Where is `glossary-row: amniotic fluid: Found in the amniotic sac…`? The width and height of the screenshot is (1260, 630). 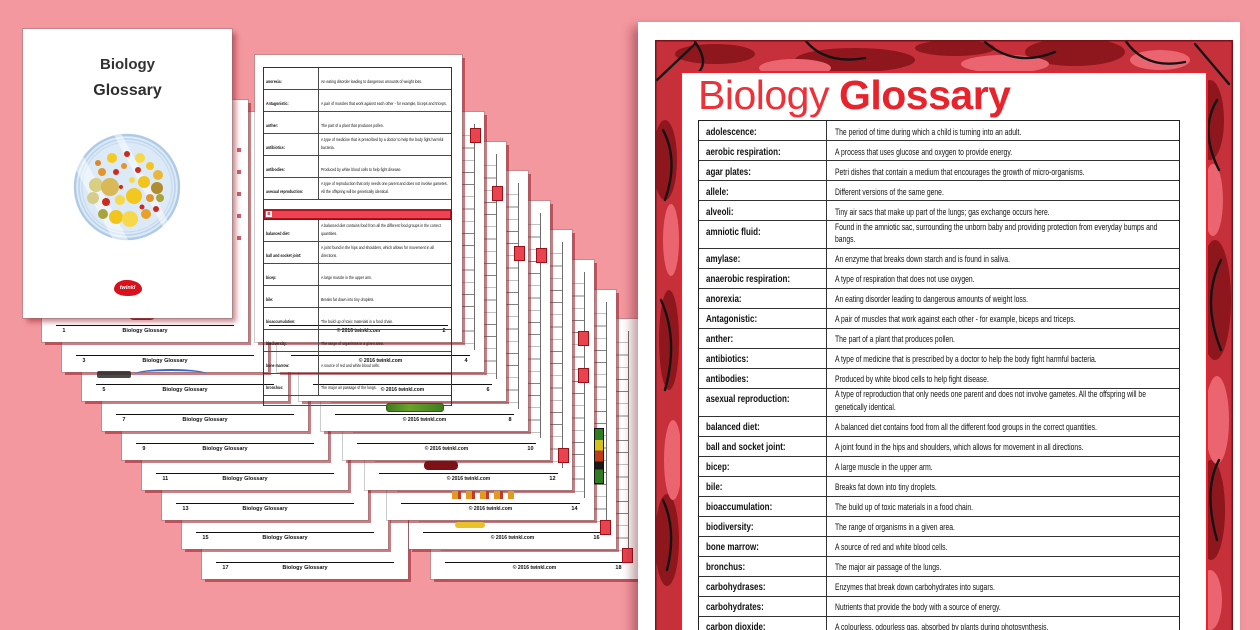
glossary-row: amniotic fluid: Found in the amniotic sac… is located at coordinates (939, 235).